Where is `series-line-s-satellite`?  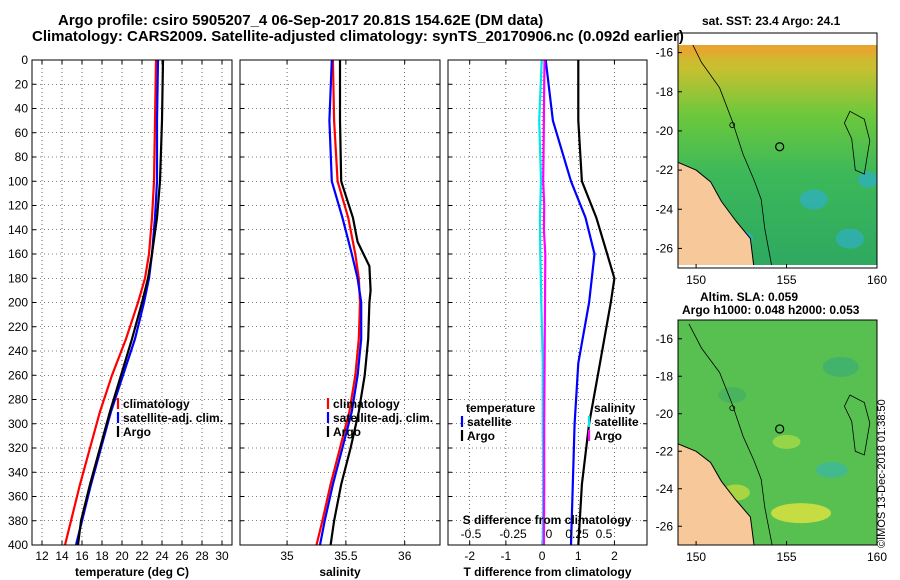 series-line-s-satellite is located at coordinates (541, 302).